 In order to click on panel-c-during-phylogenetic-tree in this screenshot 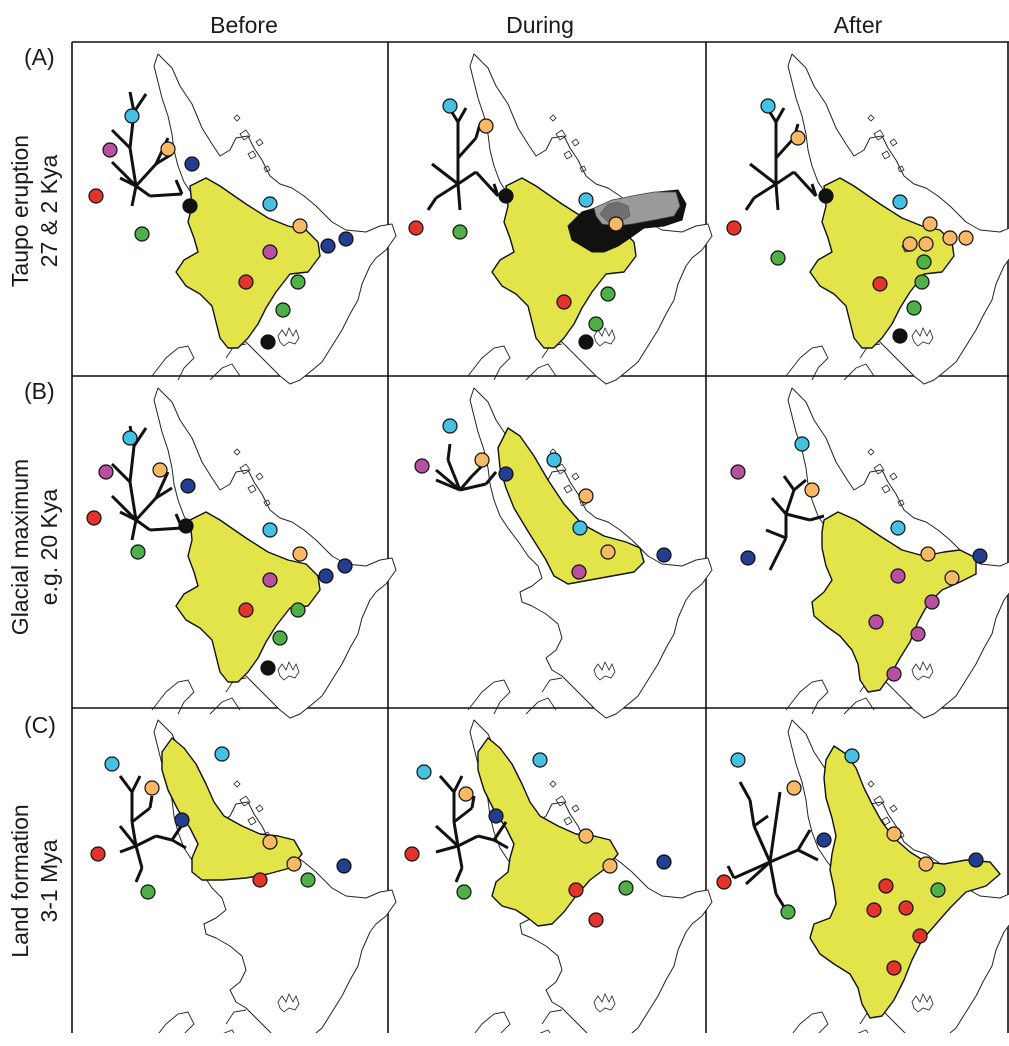, I will do `click(456, 832)`.